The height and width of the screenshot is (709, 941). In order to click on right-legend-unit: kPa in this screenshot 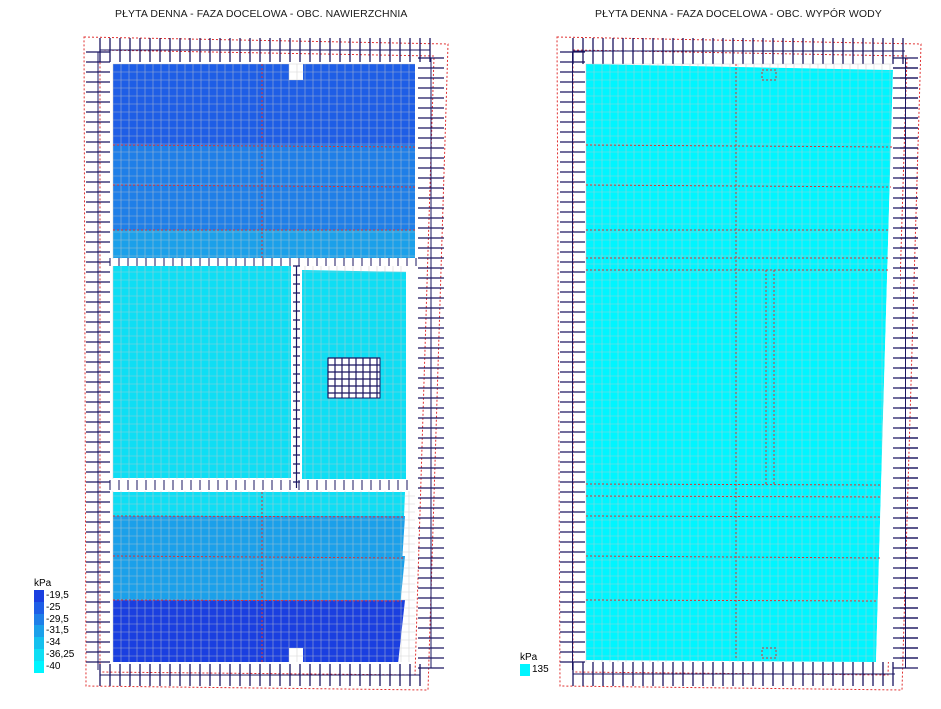, I will do `click(529, 657)`.